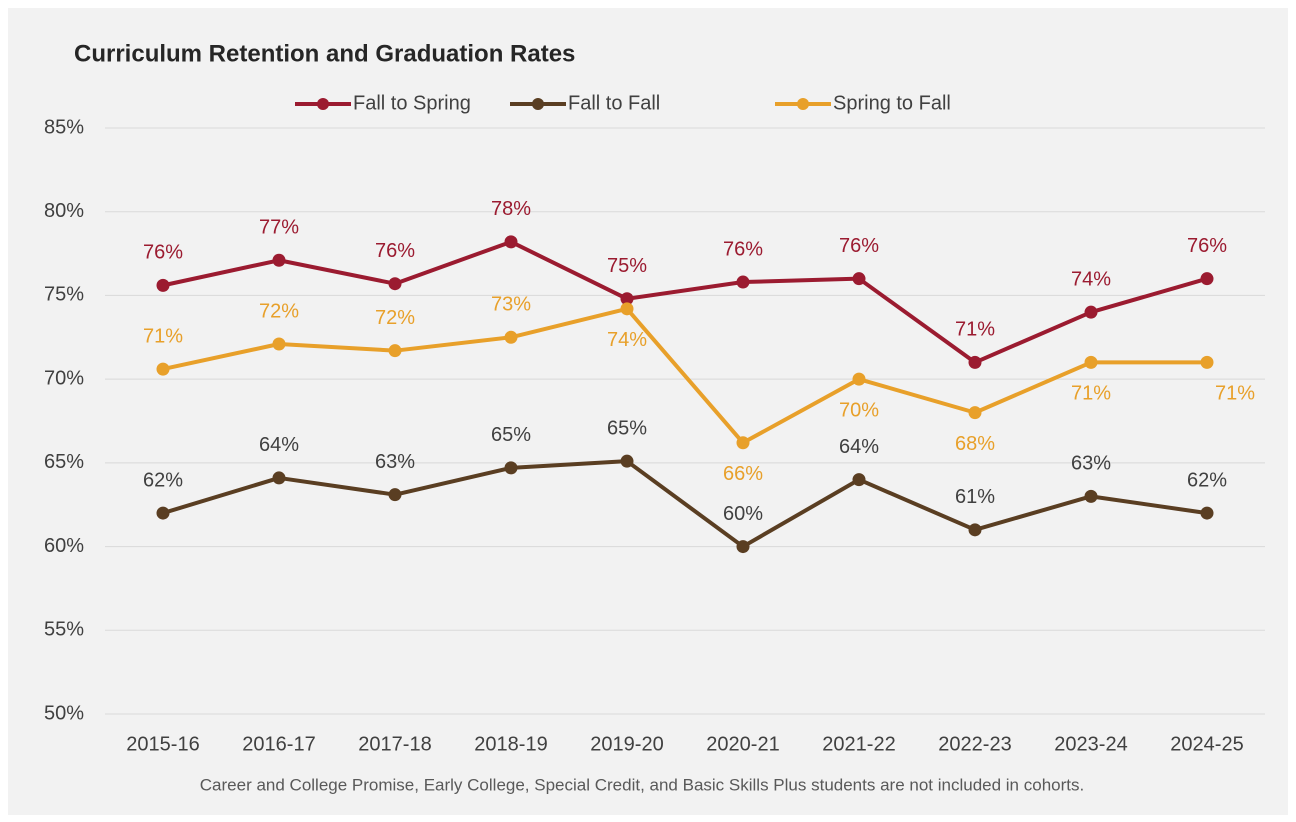 Image resolution: width=1296 pixels, height=822 pixels. Describe the element at coordinates (64, 127) in the screenshot. I see `y-tick-label: 85%` at that location.